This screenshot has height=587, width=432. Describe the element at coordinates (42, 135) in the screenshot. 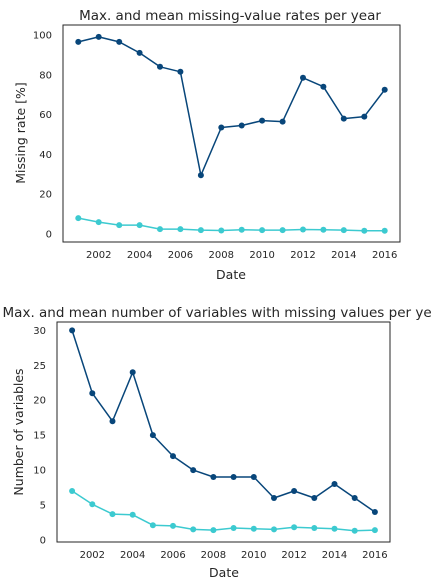

I see `y-tick-labels: 0 20 40 60 80 100` at that location.